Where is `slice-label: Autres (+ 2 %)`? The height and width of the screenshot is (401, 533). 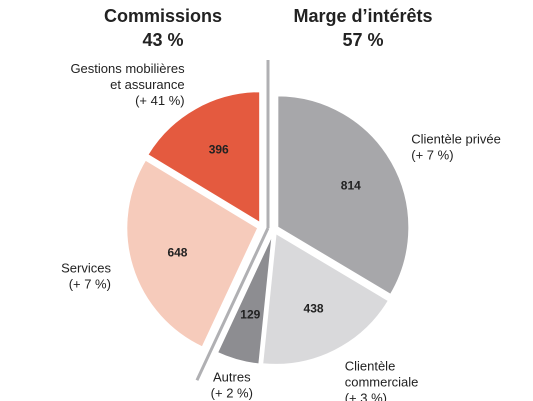 slice-label: Autres (+ 2 %) is located at coordinates (232, 385).